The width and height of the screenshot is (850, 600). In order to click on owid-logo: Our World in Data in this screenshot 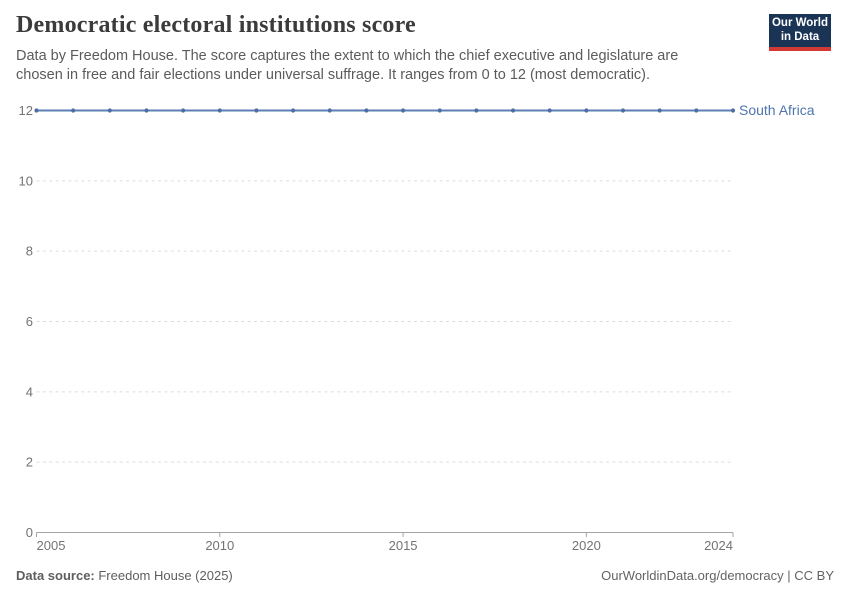, I will do `click(800, 32)`.